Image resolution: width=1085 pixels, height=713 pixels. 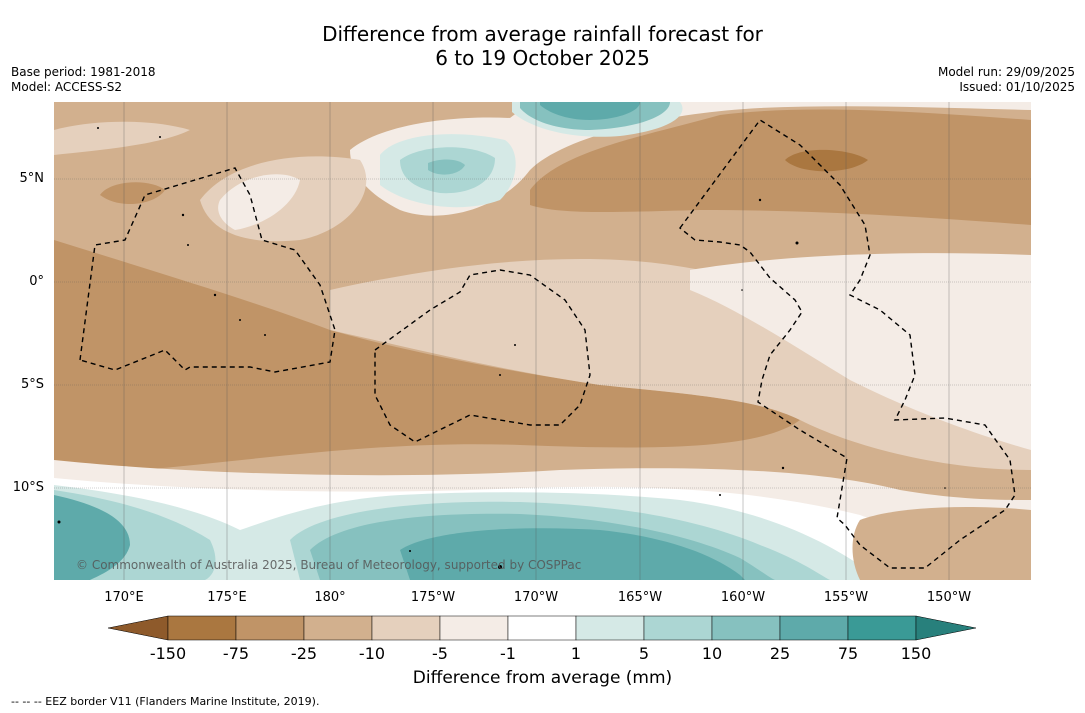 What do you see at coordinates (1017, 87) in the screenshot?
I see `issued-date: Issued: 01/10/2025` at bounding box center [1017, 87].